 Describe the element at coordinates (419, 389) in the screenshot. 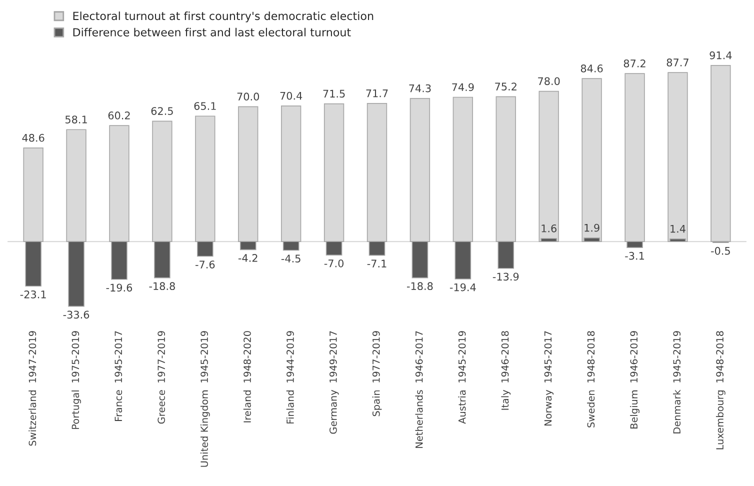

I see `x-tick-label: Netherlands 1946-2017` at that location.